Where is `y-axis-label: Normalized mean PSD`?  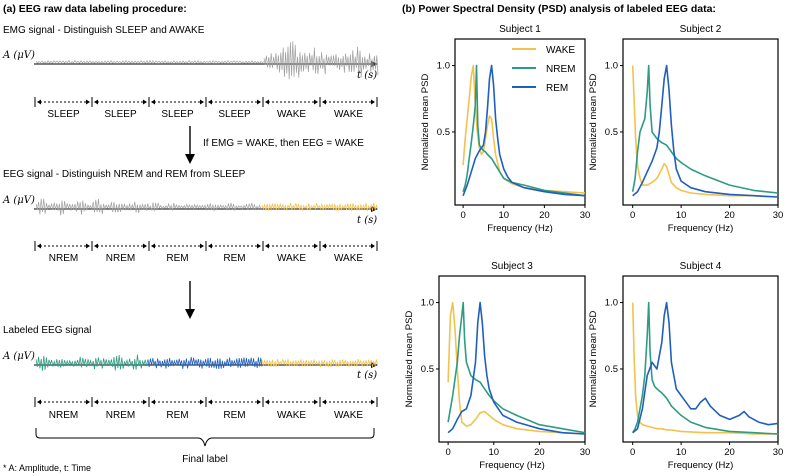 y-axis-label: Normalized mean PSD is located at coordinates (409, 359).